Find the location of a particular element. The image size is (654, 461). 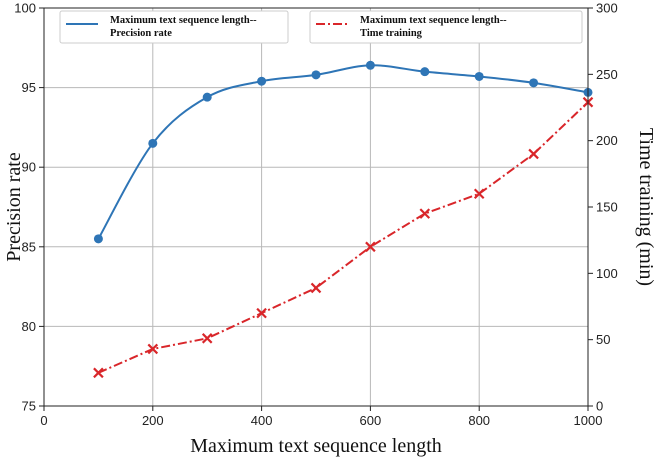

x-tick-label: 600 is located at coordinates (371, 420).